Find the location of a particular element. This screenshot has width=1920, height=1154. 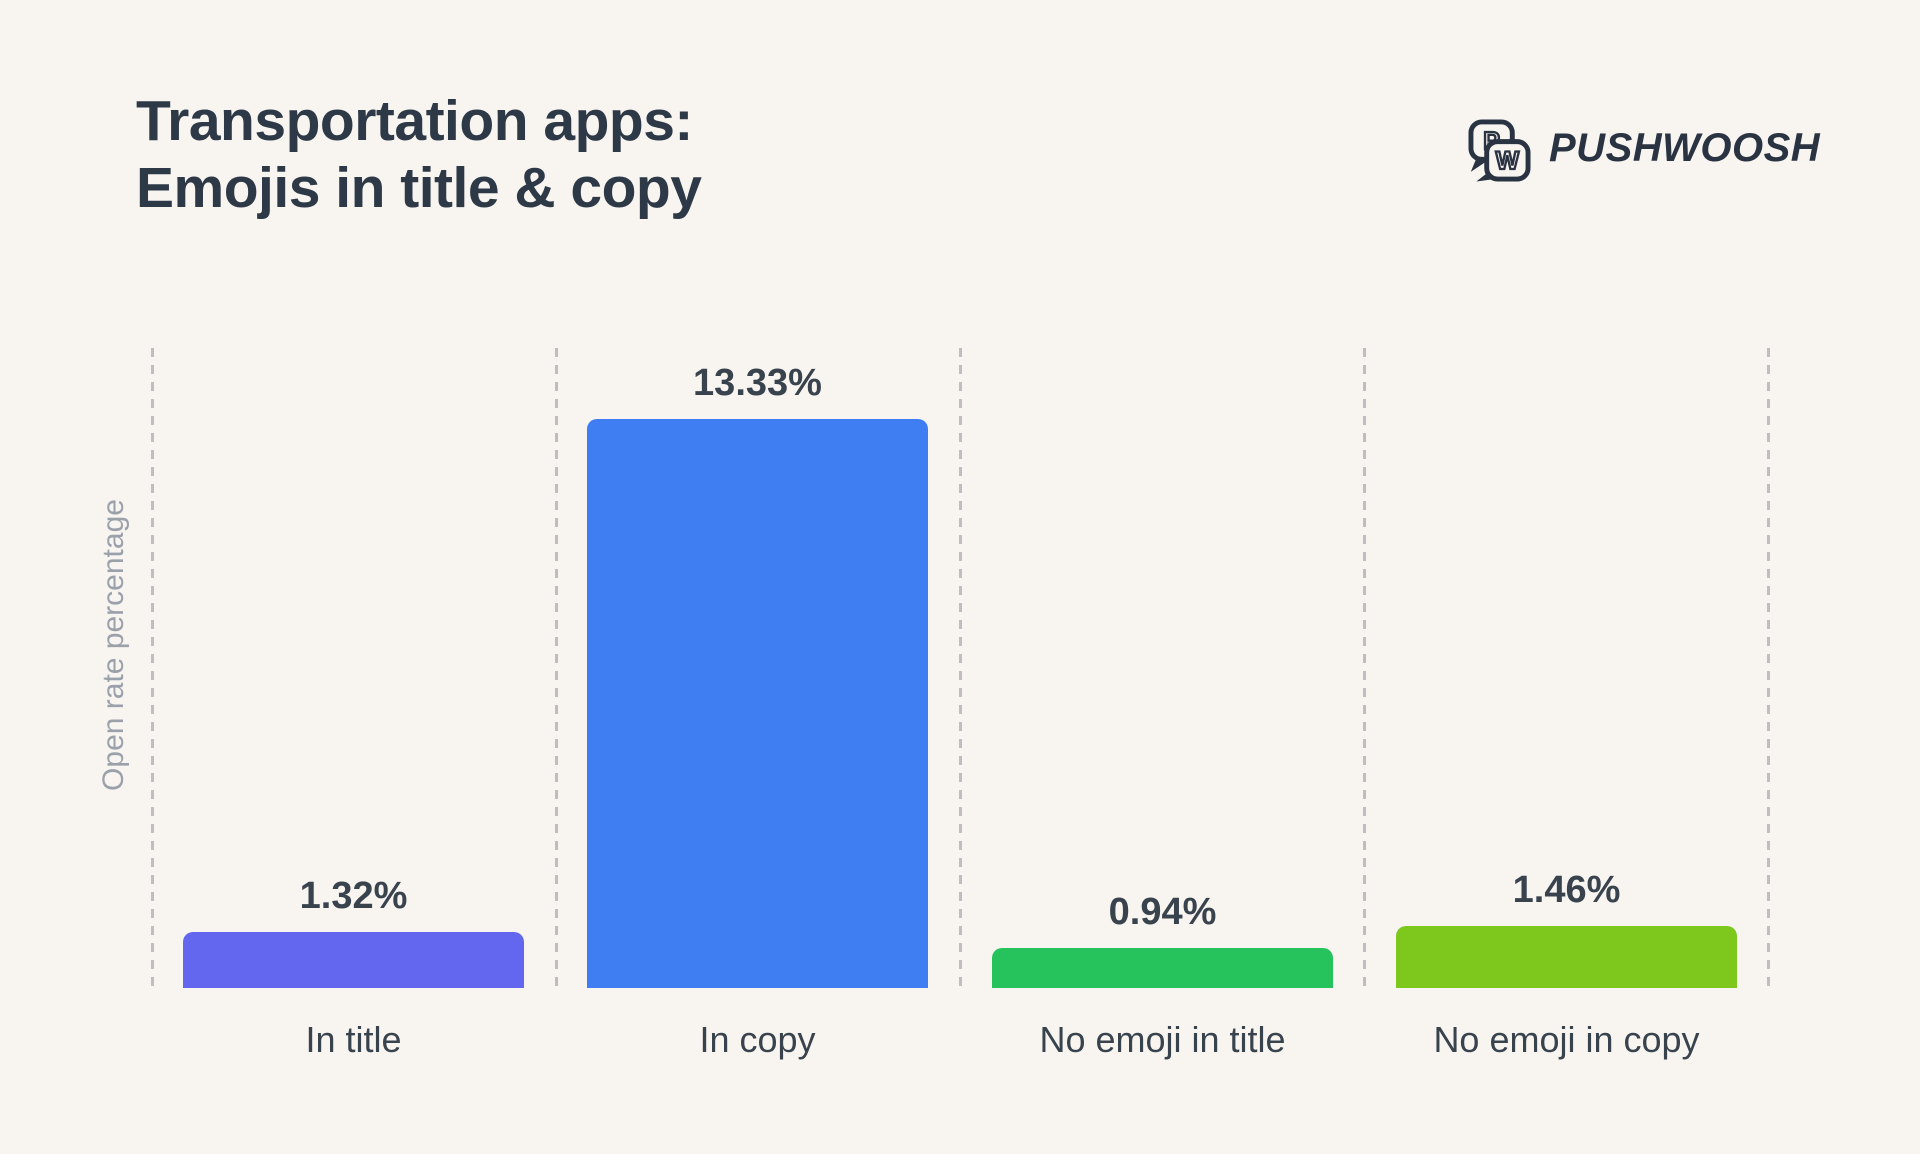

bar-in-title is located at coordinates (353, 960).